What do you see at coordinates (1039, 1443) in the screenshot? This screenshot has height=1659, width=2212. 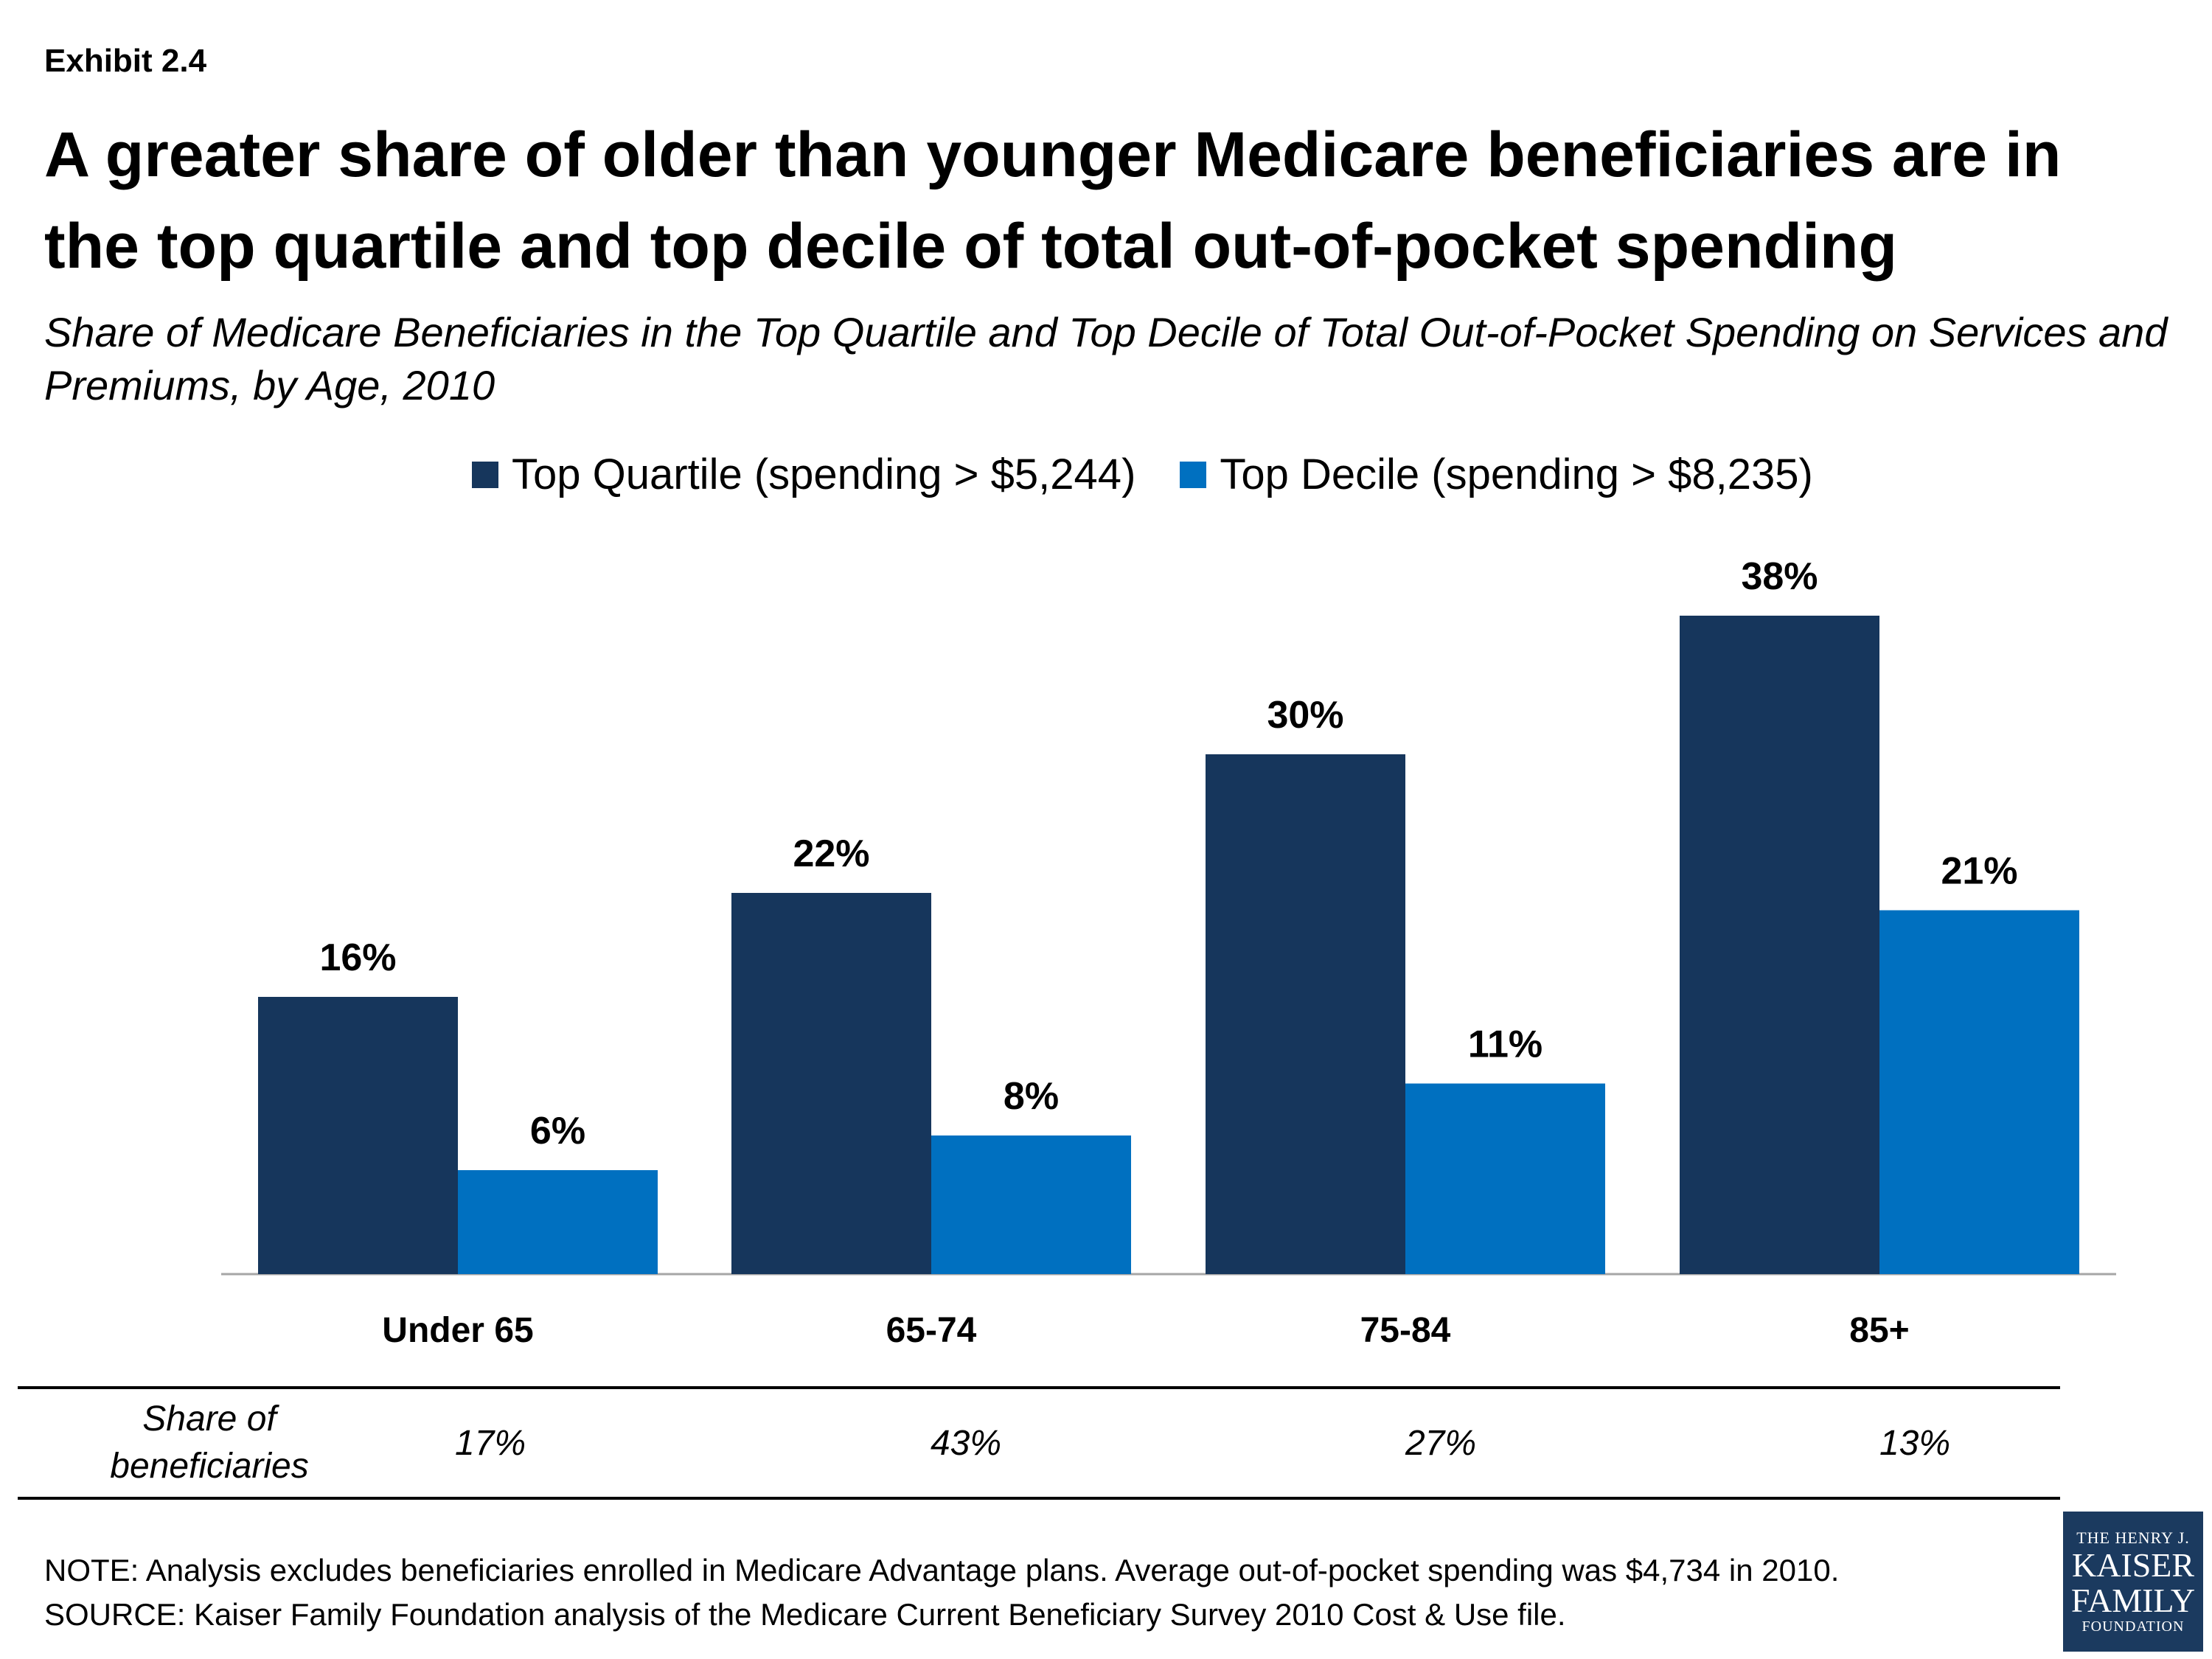 I see `share-of-beneficiaries-table: Share of beneficiaries 17% 43% 27% 13%` at bounding box center [1039, 1443].